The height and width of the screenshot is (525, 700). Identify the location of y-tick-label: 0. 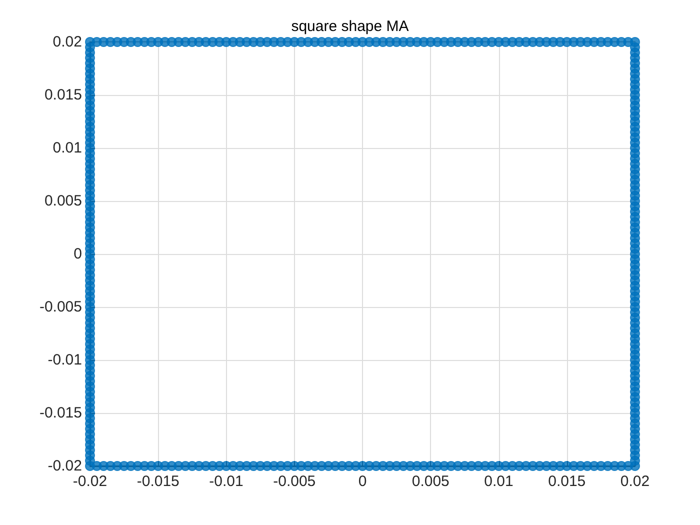
(78, 254).